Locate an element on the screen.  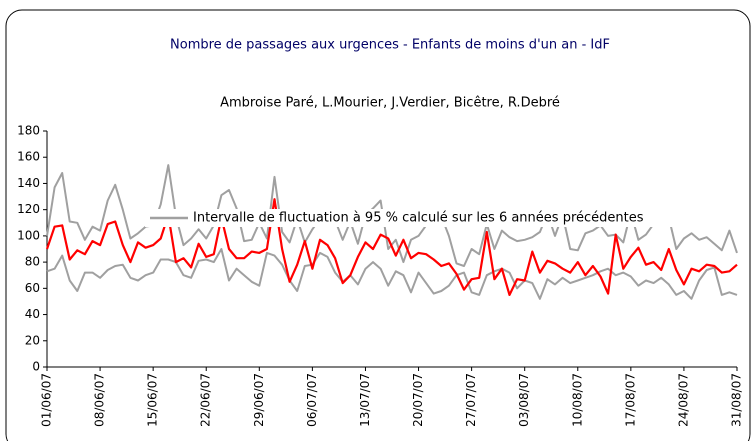
x-tick-label: 01/06/07 is located at coordinates (47, 400).